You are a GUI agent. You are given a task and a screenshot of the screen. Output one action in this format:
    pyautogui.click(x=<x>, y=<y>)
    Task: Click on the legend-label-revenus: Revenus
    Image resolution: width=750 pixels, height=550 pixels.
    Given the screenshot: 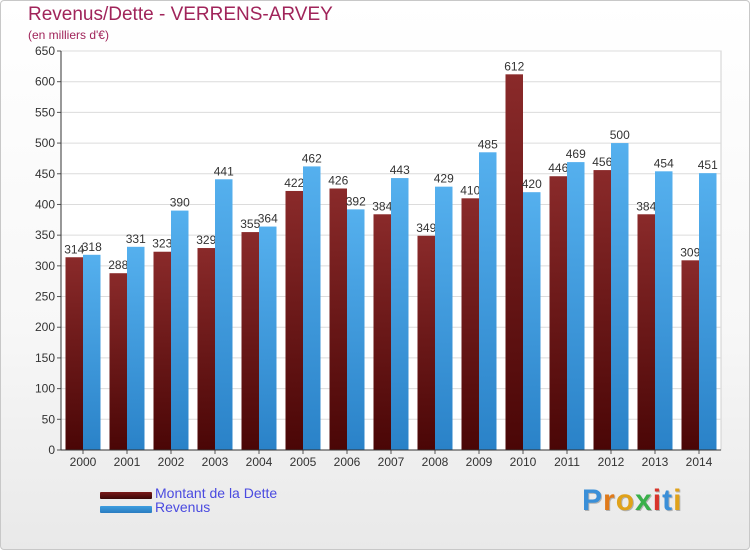 What is the action you would take?
    pyautogui.click(x=183, y=507)
    